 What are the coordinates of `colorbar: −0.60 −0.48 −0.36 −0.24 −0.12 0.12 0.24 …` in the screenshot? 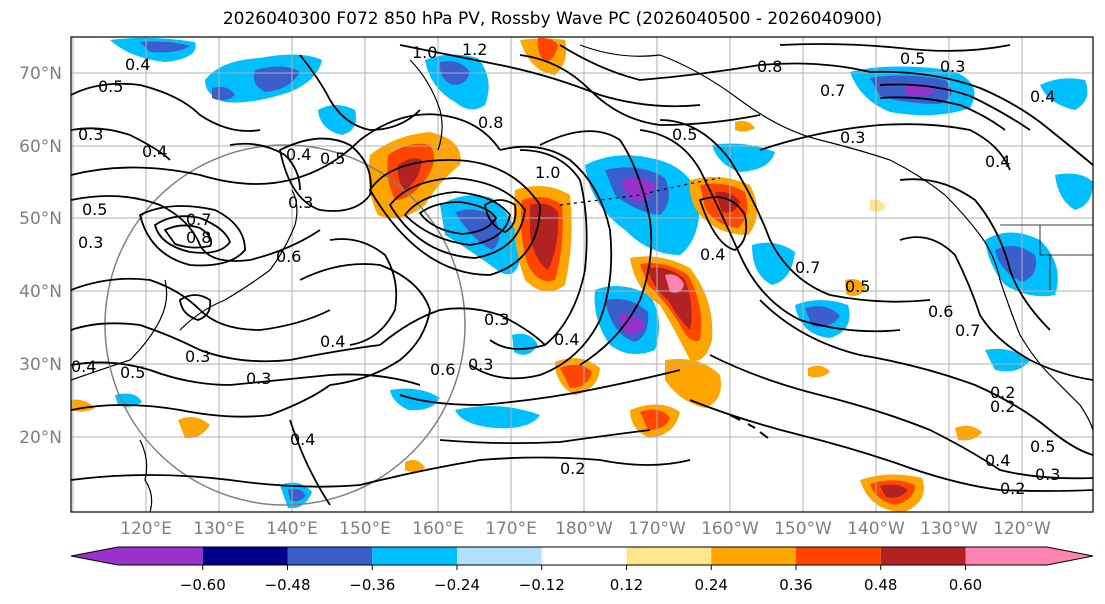 It's located at (582, 570).